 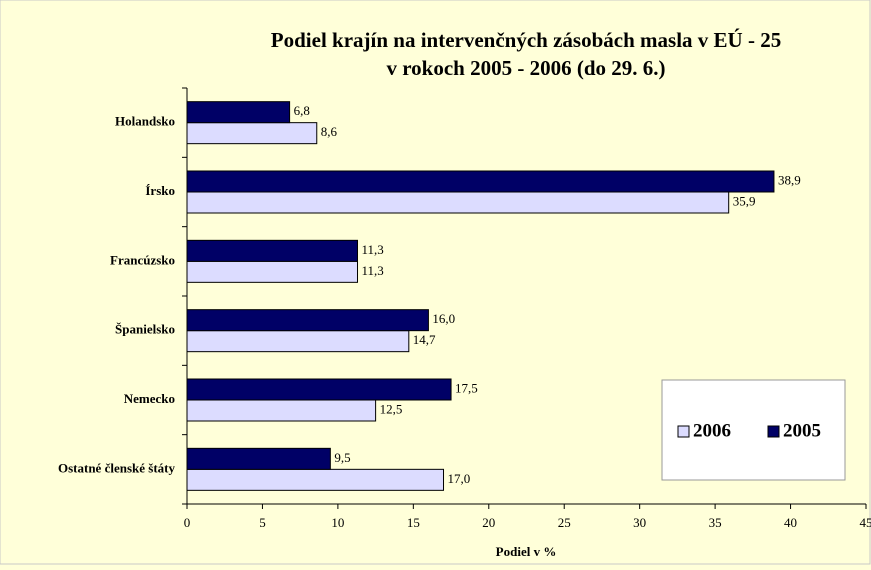 What do you see at coordinates (488, 522) in the screenshot?
I see `x-tick-label: 20` at bounding box center [488, 522].